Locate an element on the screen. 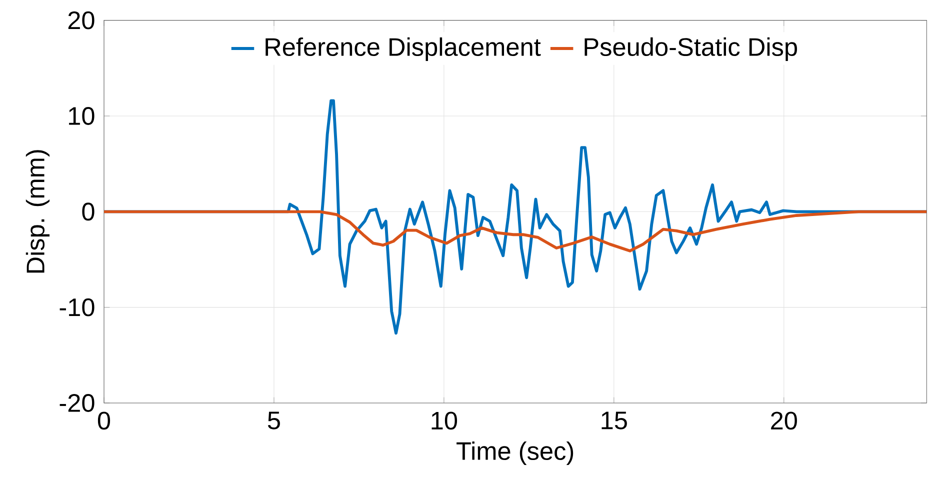 The width and height of the screenshot is (929, 499). y-axis-title: Disp. (mm) is located at coordinates (38, 211).